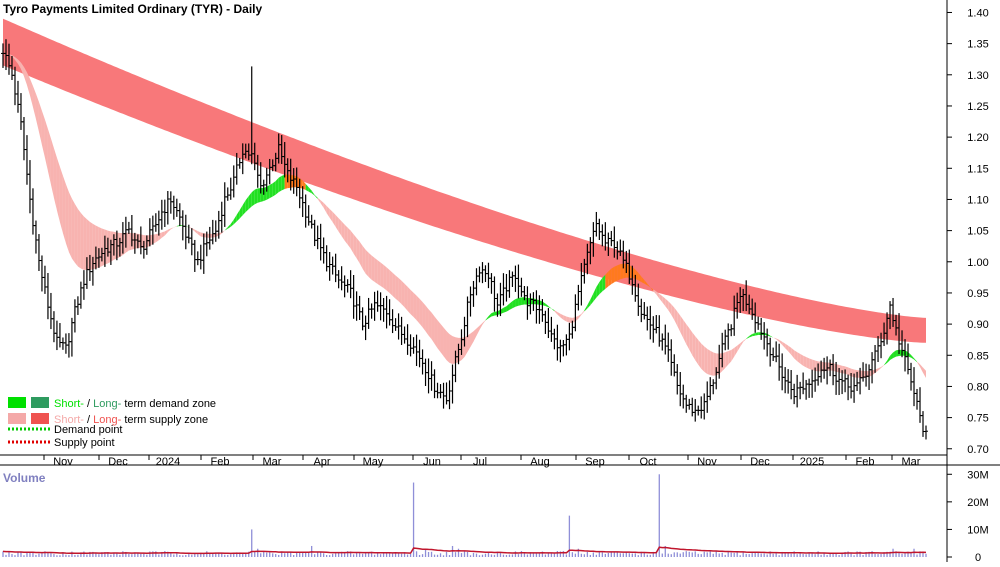 The height and width of the screenshot is (567, 1000). What do you see at coordinates (88, 430) in the screenshot?
I see `legend-label: Demand point` at bounding box center [88, 430].